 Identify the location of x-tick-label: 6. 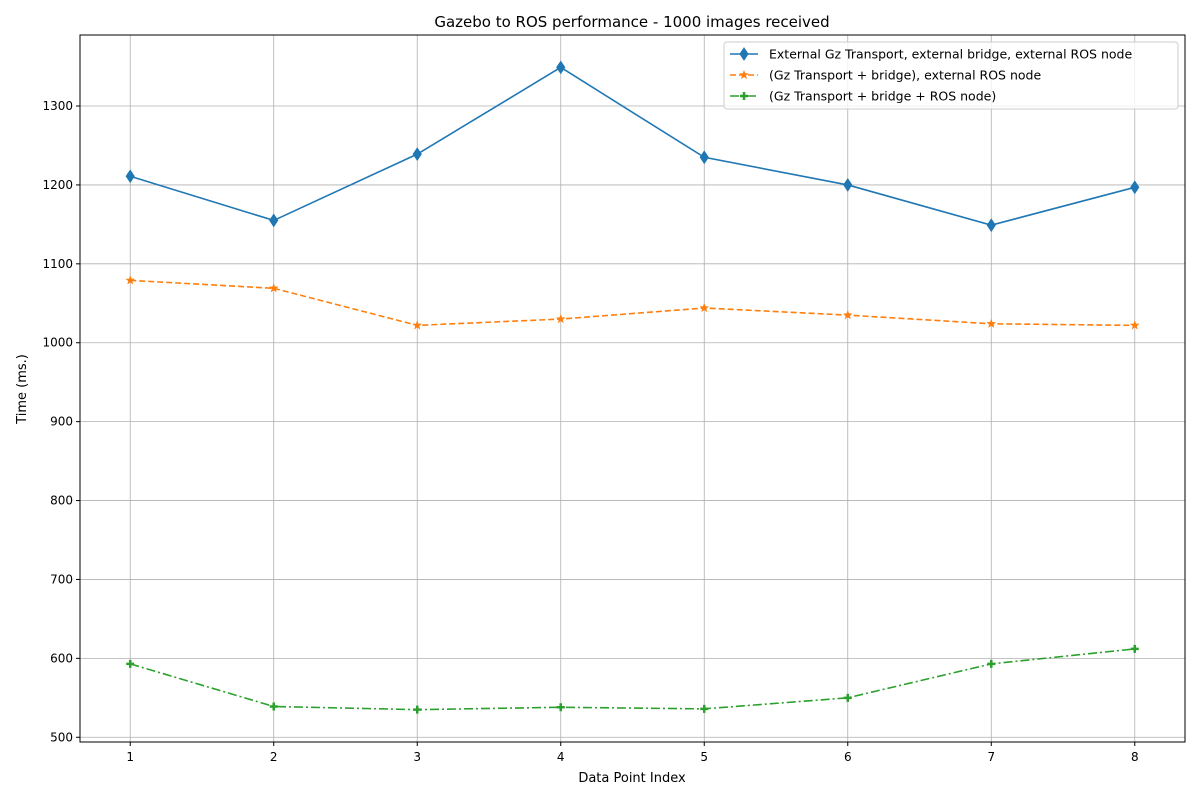
(848, 757).